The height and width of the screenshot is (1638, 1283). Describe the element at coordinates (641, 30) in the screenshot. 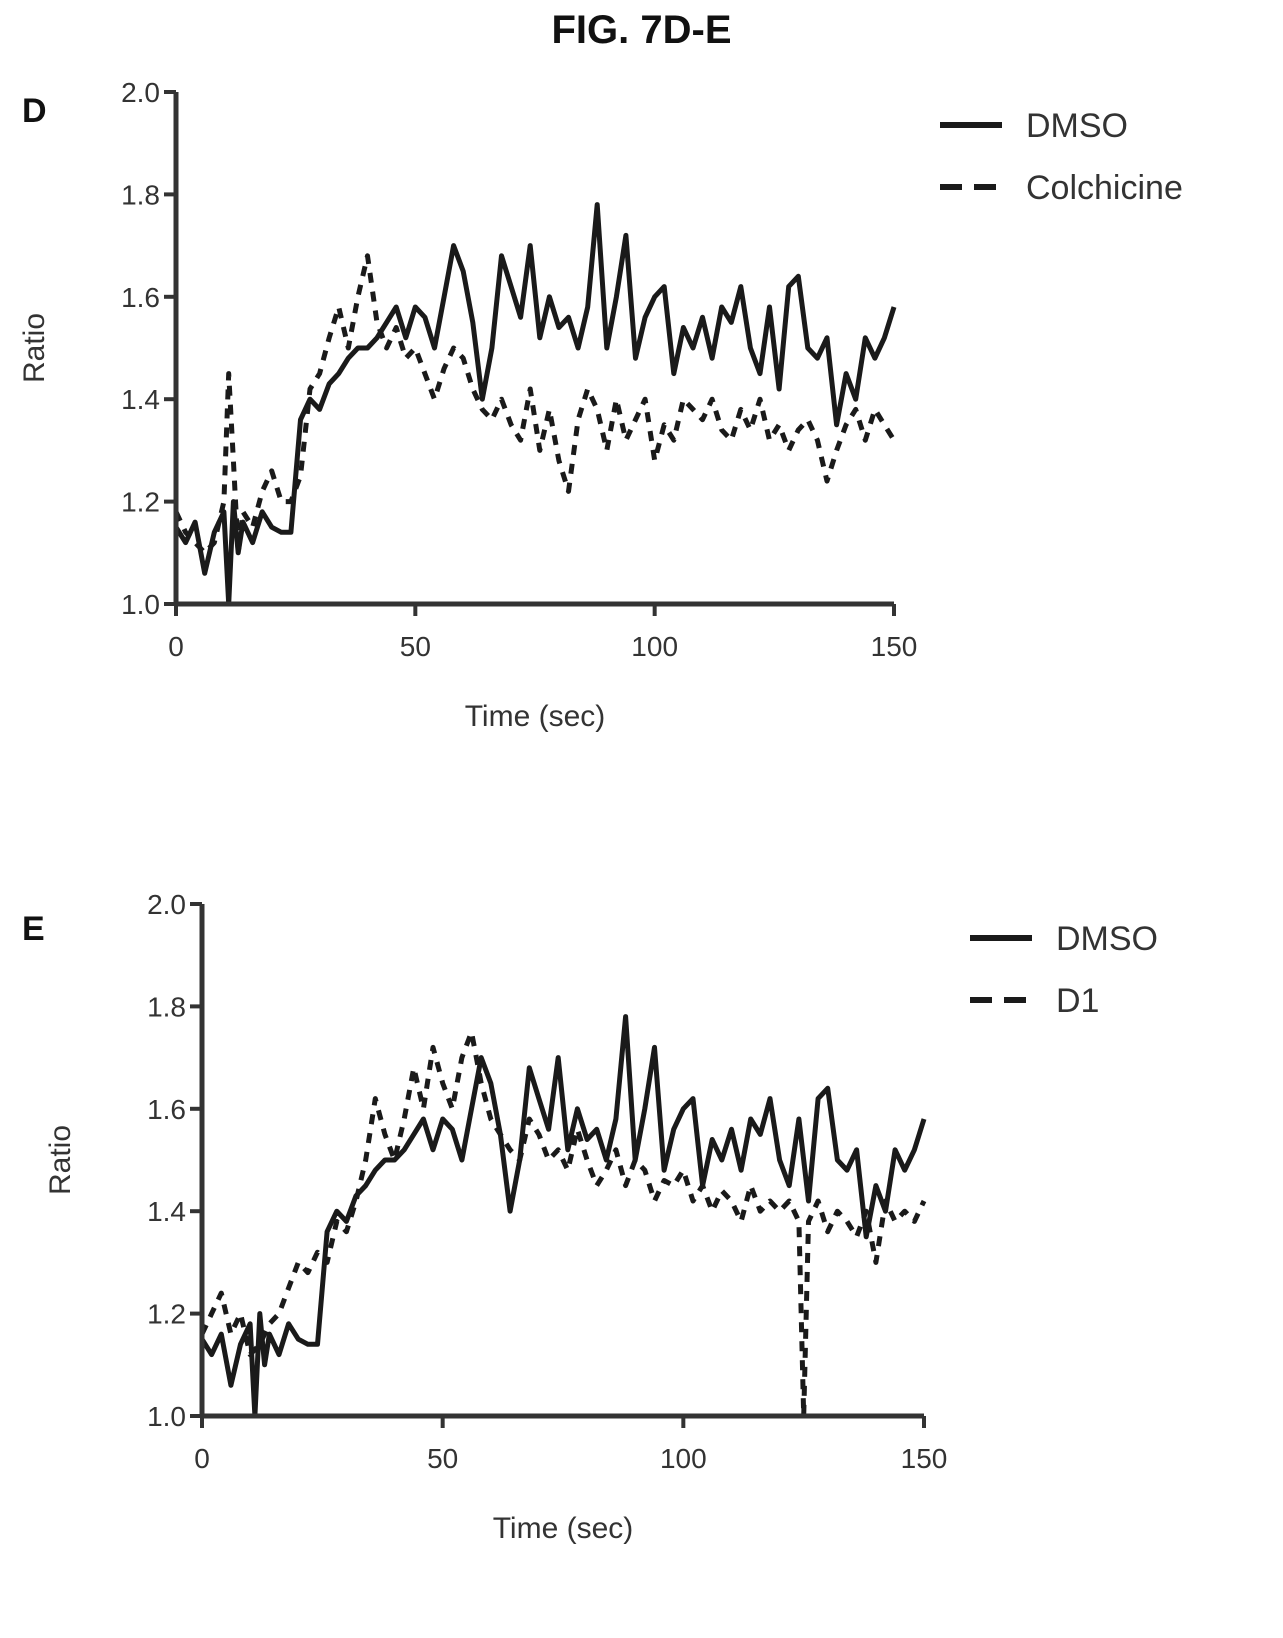

I see `figure-title: FIG. 7D-E` at that location.